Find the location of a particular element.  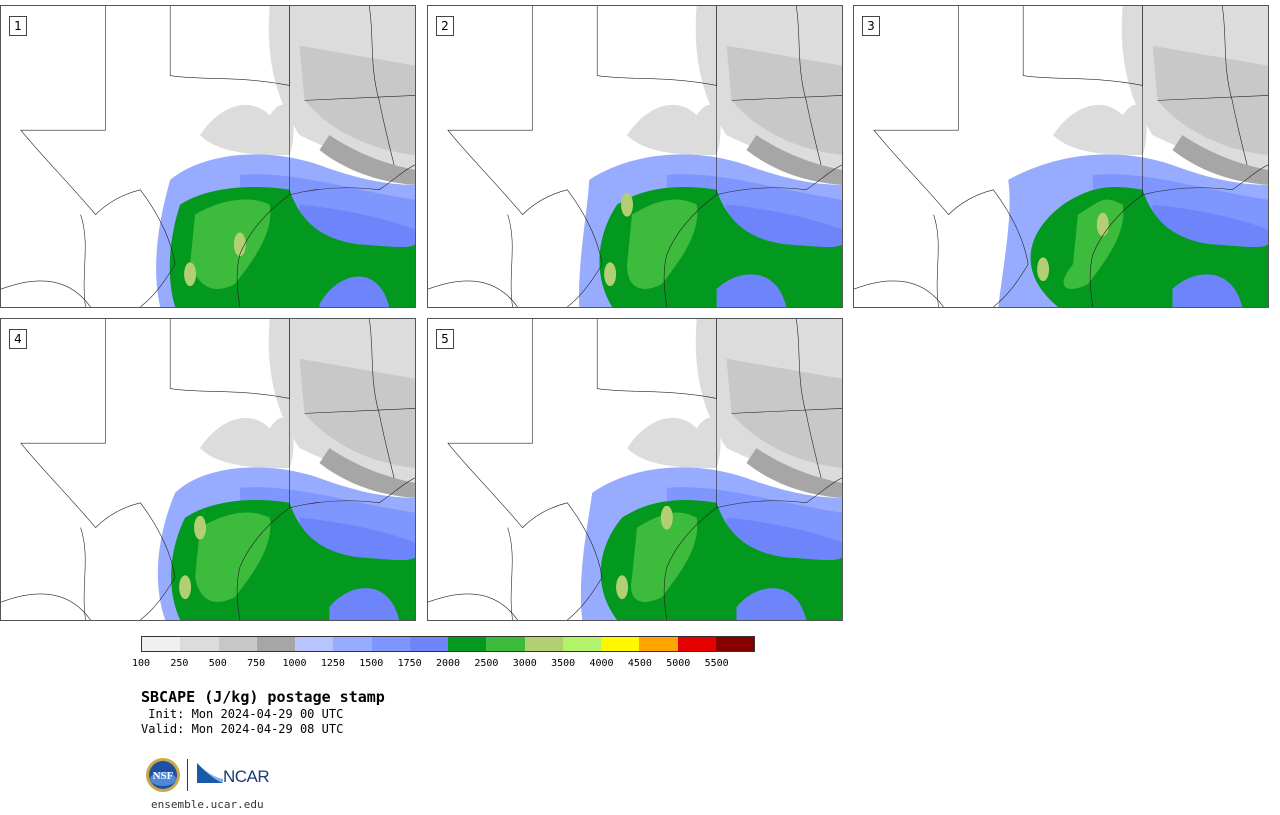

colorbar-tick-label: 4500 is located at coordinates (639, 663).